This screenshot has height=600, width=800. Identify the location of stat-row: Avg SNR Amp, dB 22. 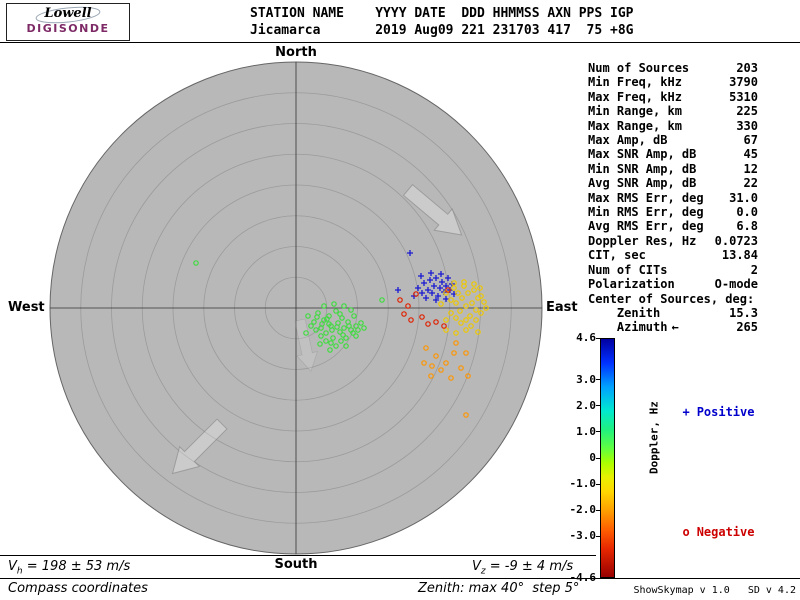
(673, 183).